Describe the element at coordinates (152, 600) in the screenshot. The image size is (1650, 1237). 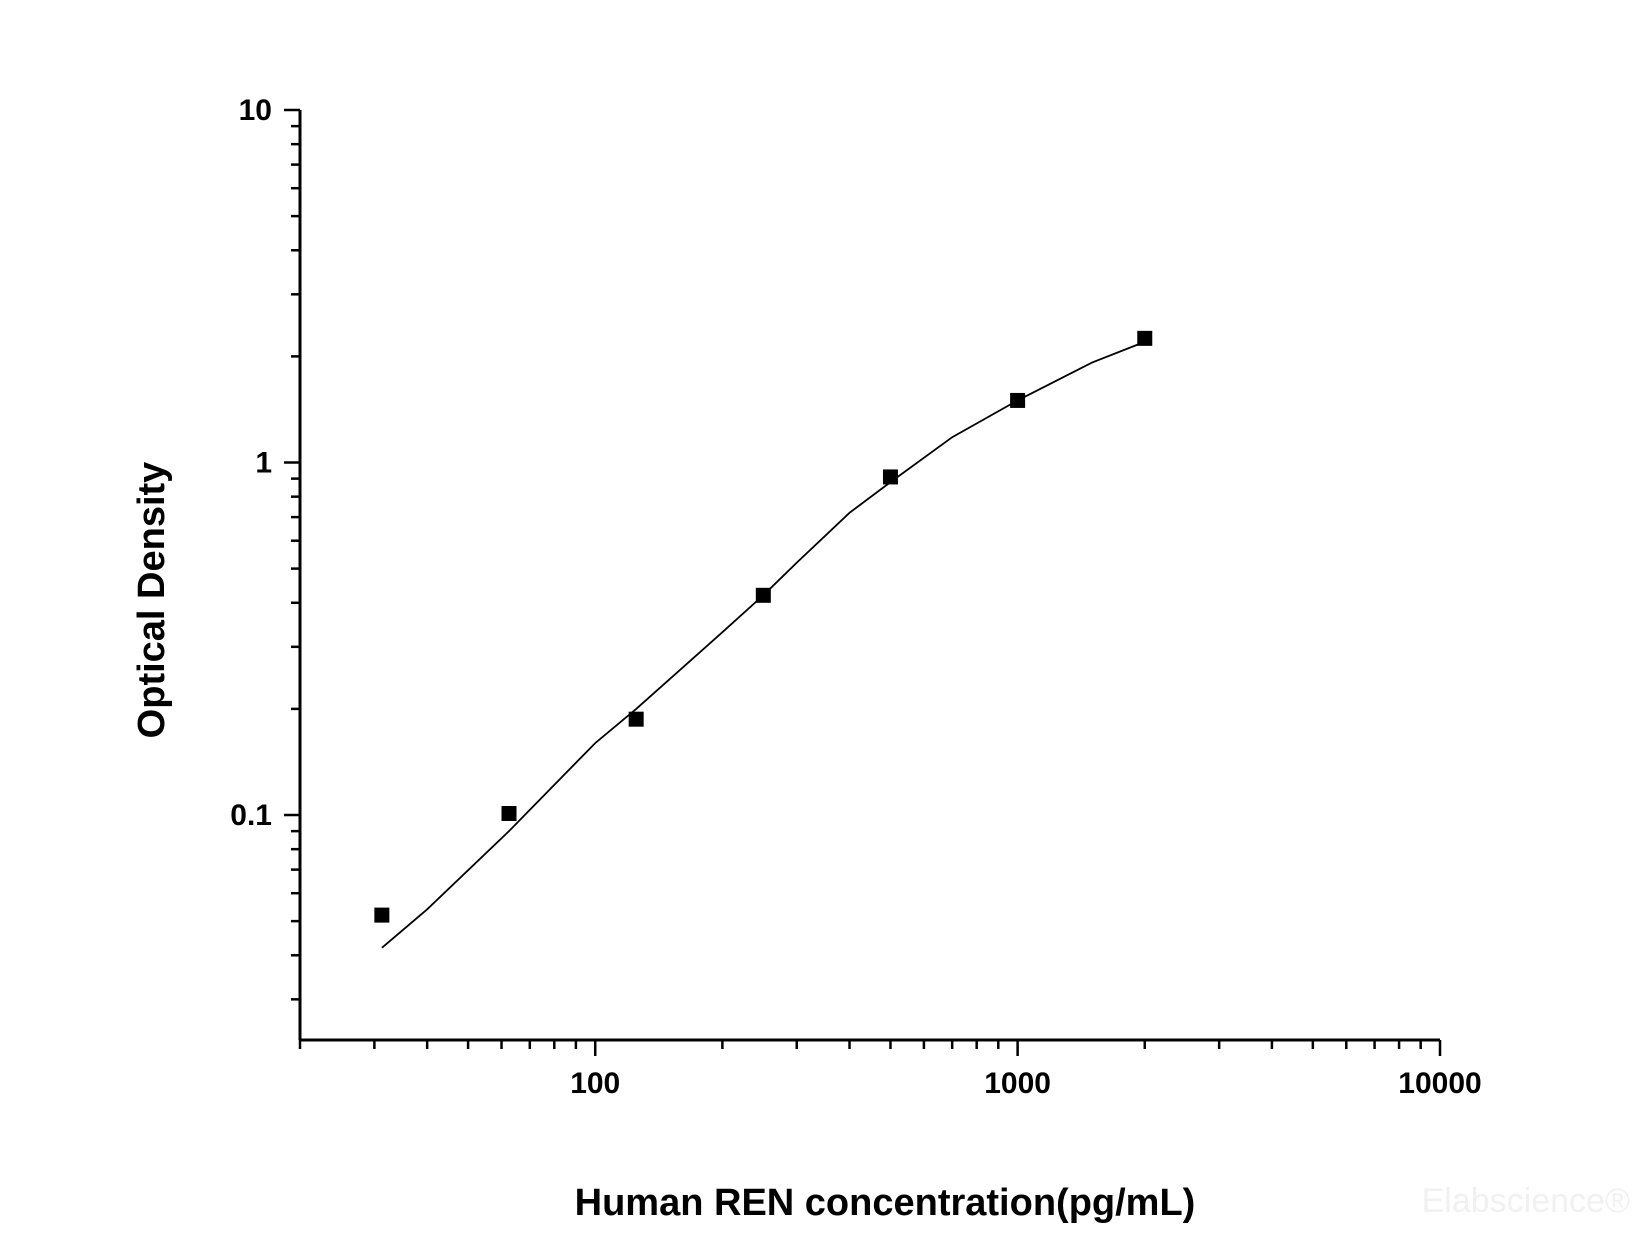
I see `y-axis-title: Optical Density` at that location.